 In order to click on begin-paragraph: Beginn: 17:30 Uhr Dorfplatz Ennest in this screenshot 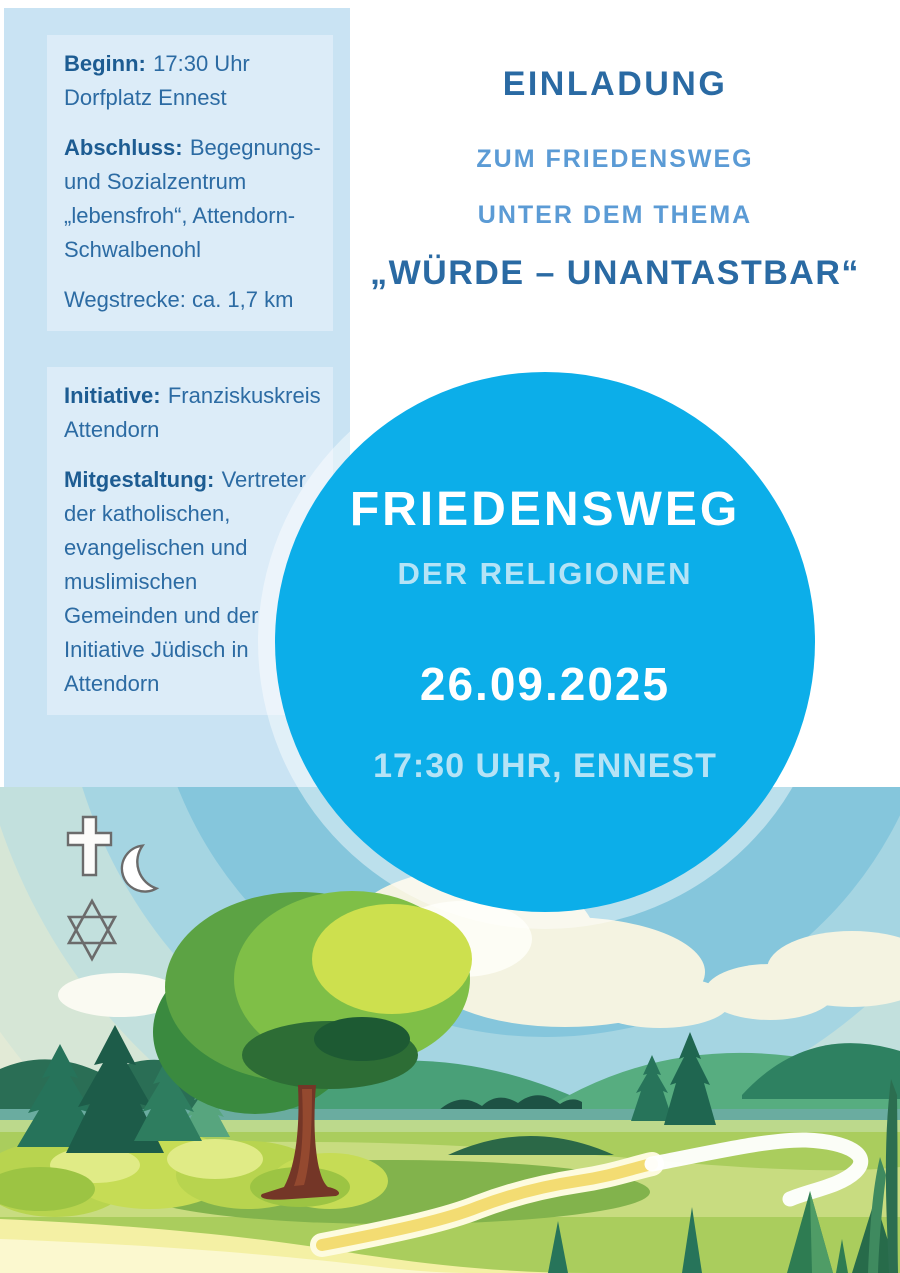, I will do `click(190, 81)`.